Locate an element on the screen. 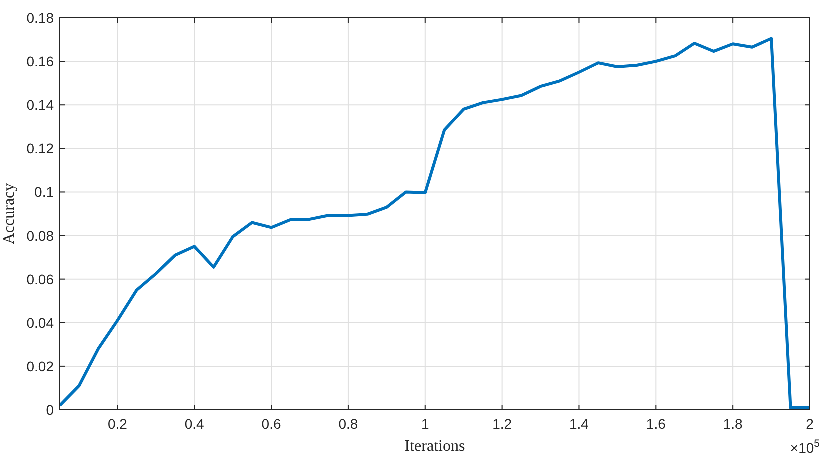  text: ×10$^{5}$ is located at coordinates (805, 447).